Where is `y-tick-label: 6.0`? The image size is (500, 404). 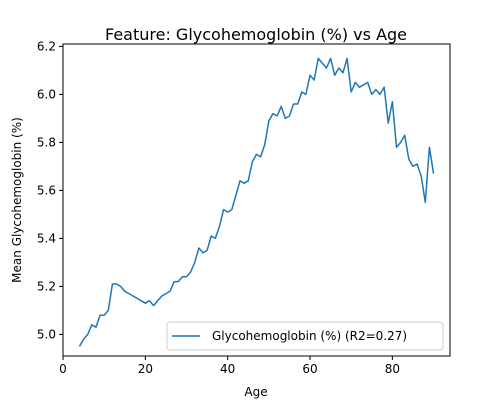
y-tick-label: 6.0 is located at coordinates (46, 94).